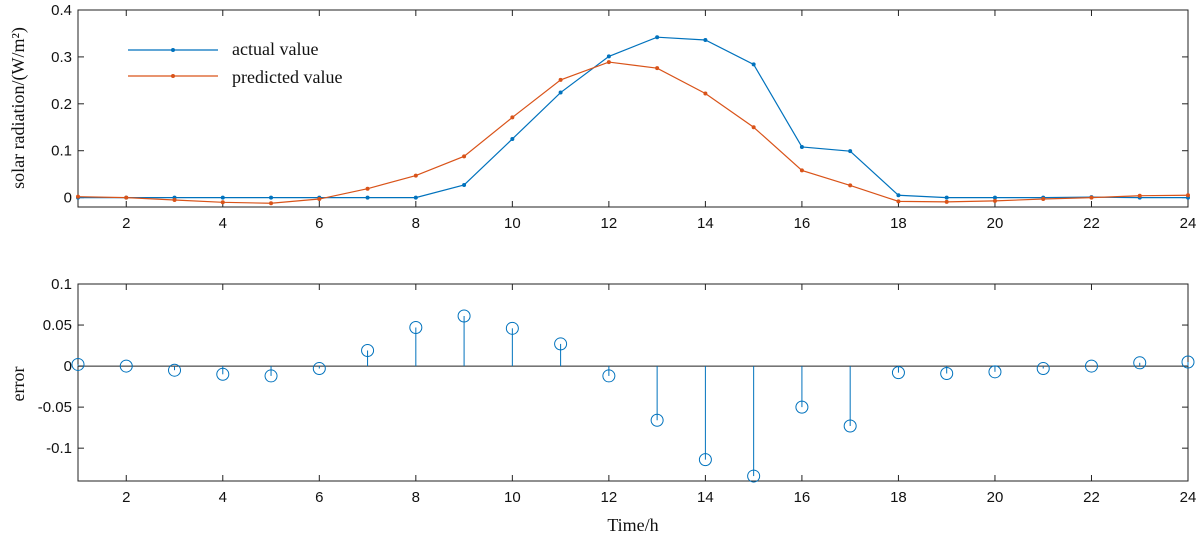  What do you see at coordinates (61, 284) in the screenshot?
I see `error-y-tick-label: 0.1` at bounding box center [61, 284].